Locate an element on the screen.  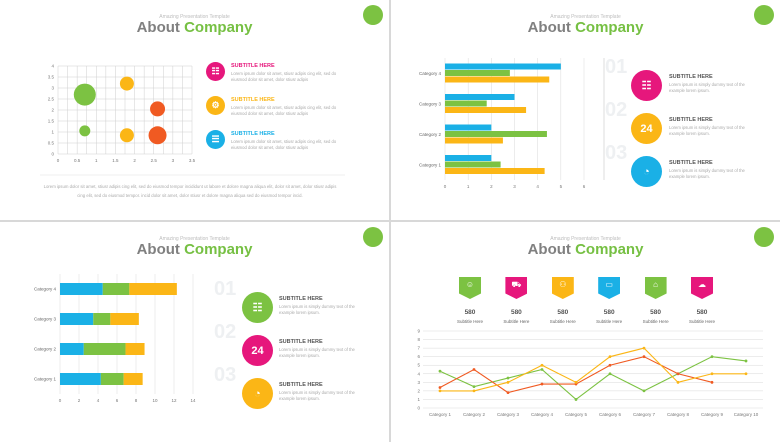
green-circle-decoration is located at coordinates (764, 15).